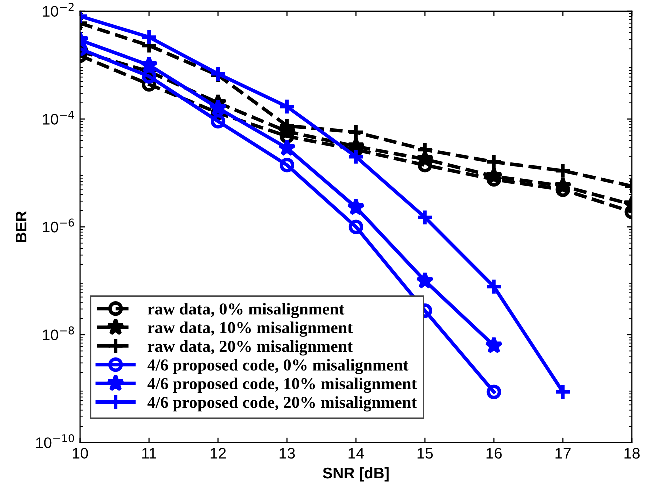 The height and width of the screenshot is (497, 653). What do you see at coordinates (21, 226) in the screenshot?
I see `y-axis-title: BER` at bounding box center [21, 226].